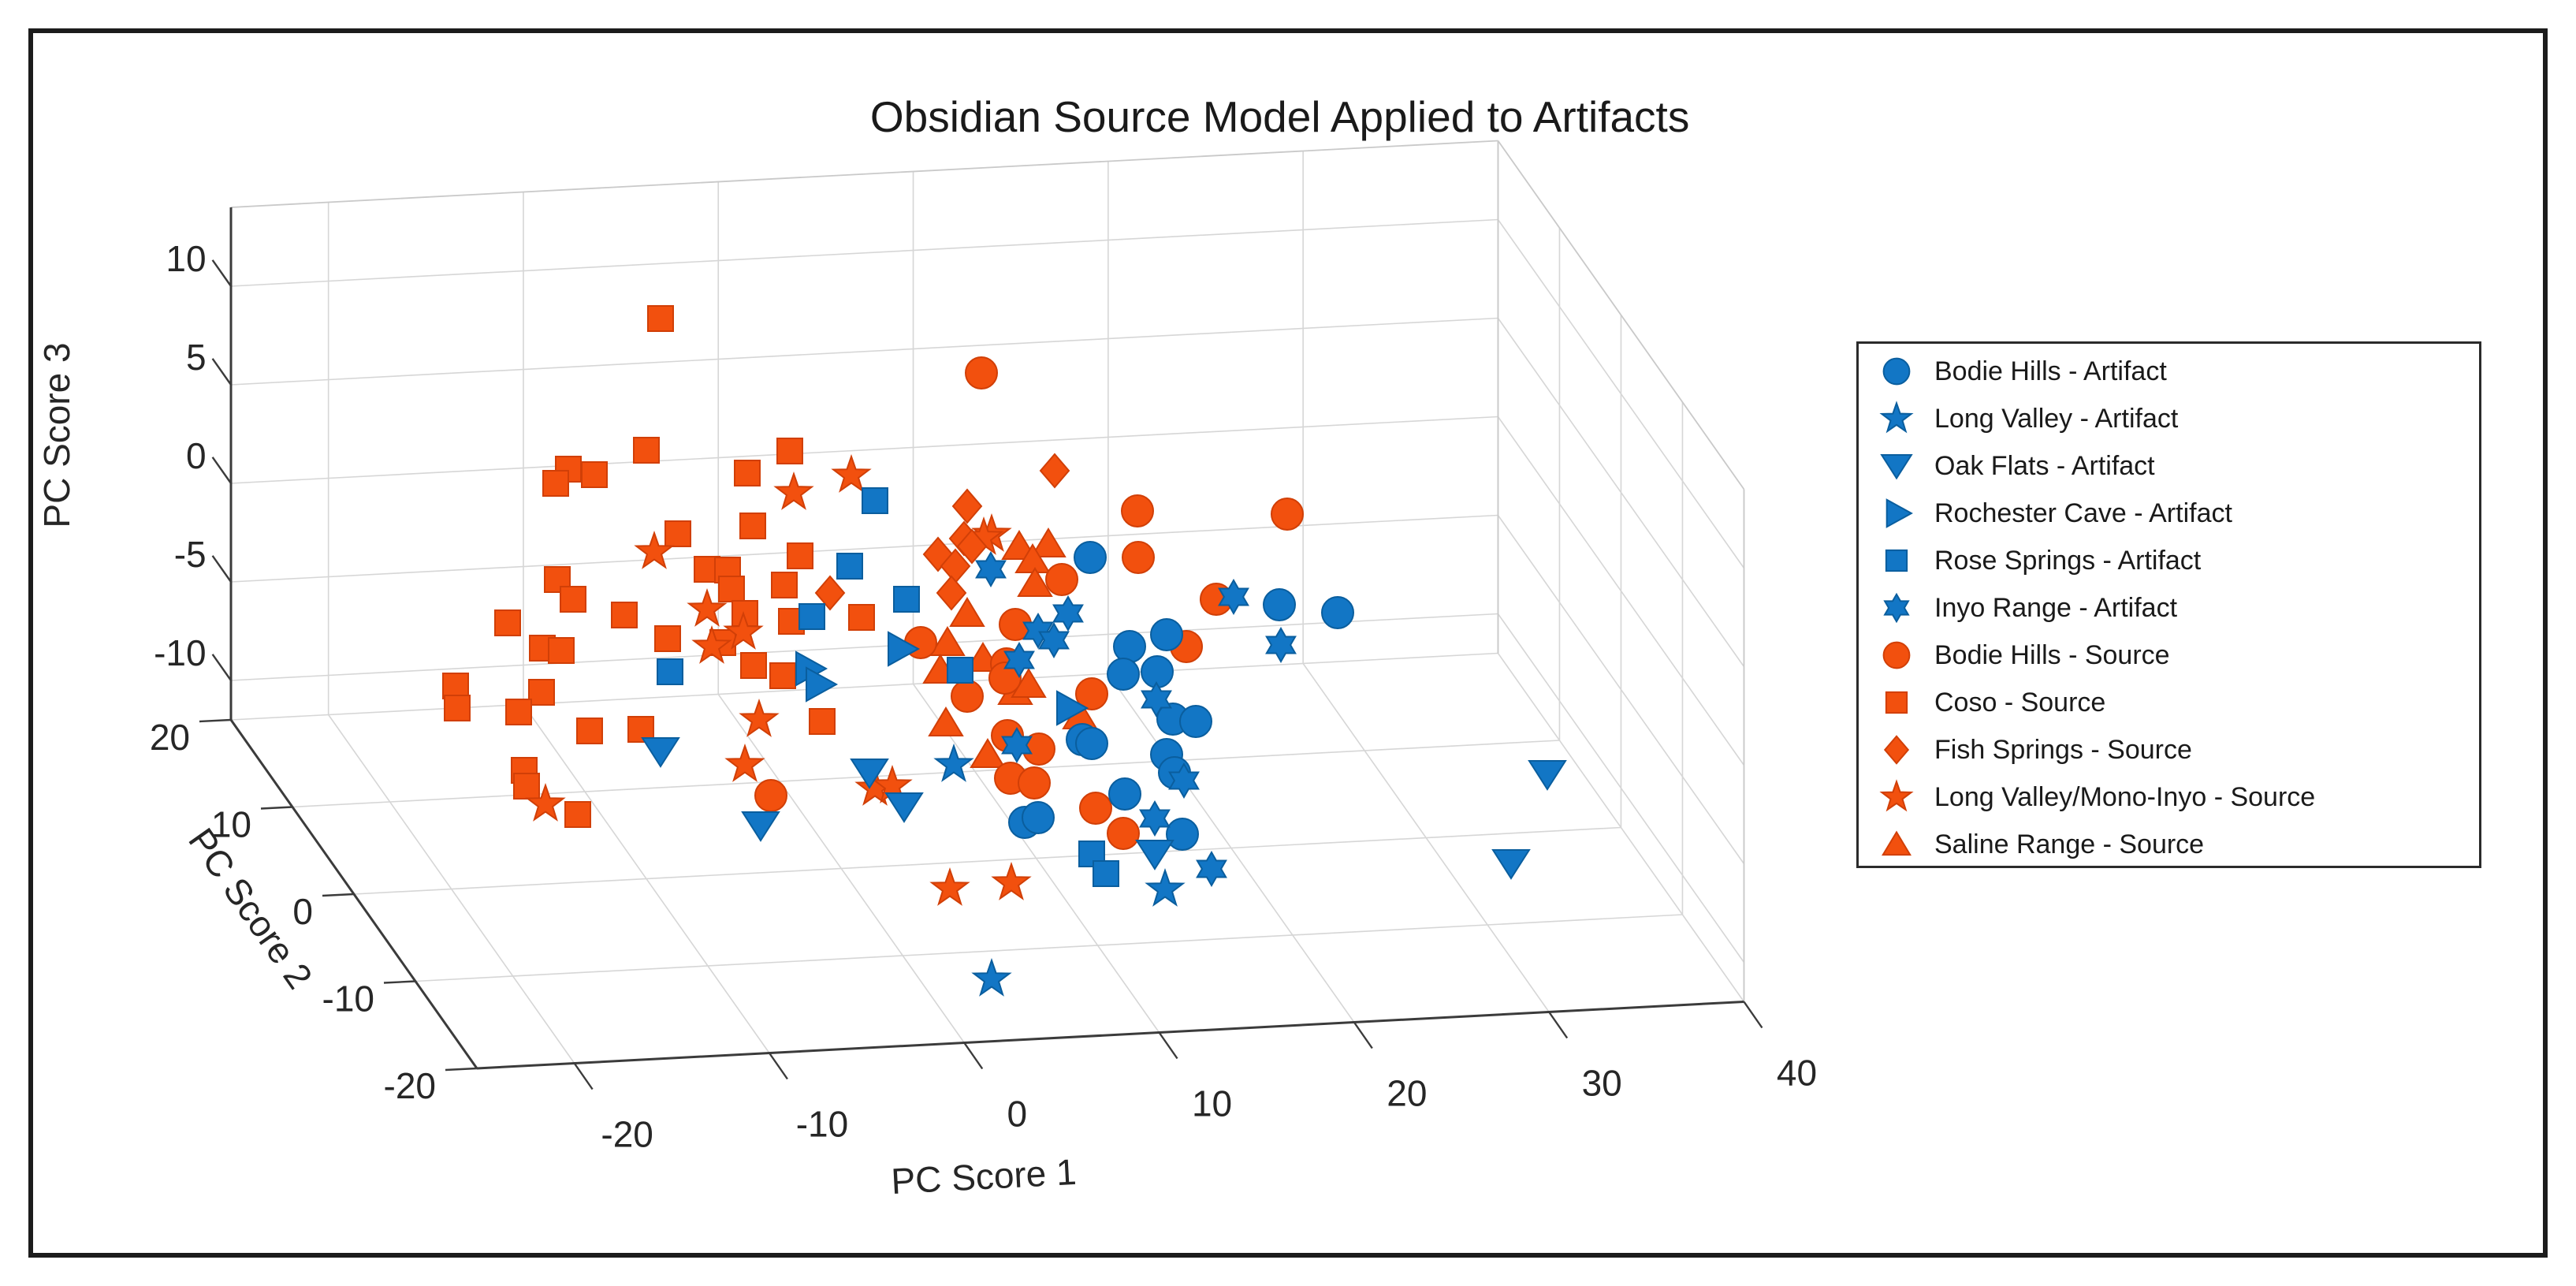  I want to click on legend-item-bodie-hills-artifact: Bodie Hills - Artifact, so click(2169, 372).